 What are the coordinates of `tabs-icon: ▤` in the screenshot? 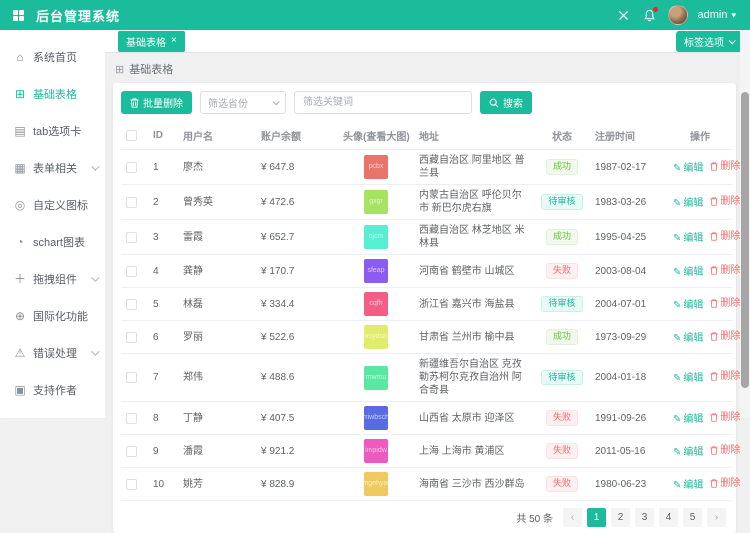 It's located at (20, 131).